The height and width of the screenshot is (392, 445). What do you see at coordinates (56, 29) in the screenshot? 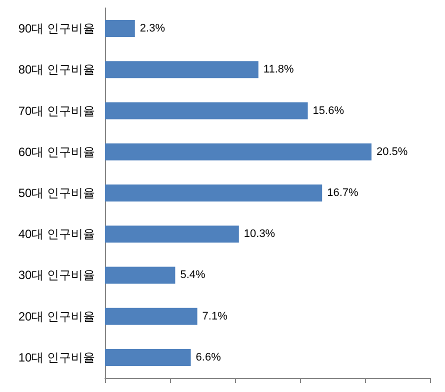
I see `y-tick-label: 90대 인구비율` at bounding box center [56, 29].